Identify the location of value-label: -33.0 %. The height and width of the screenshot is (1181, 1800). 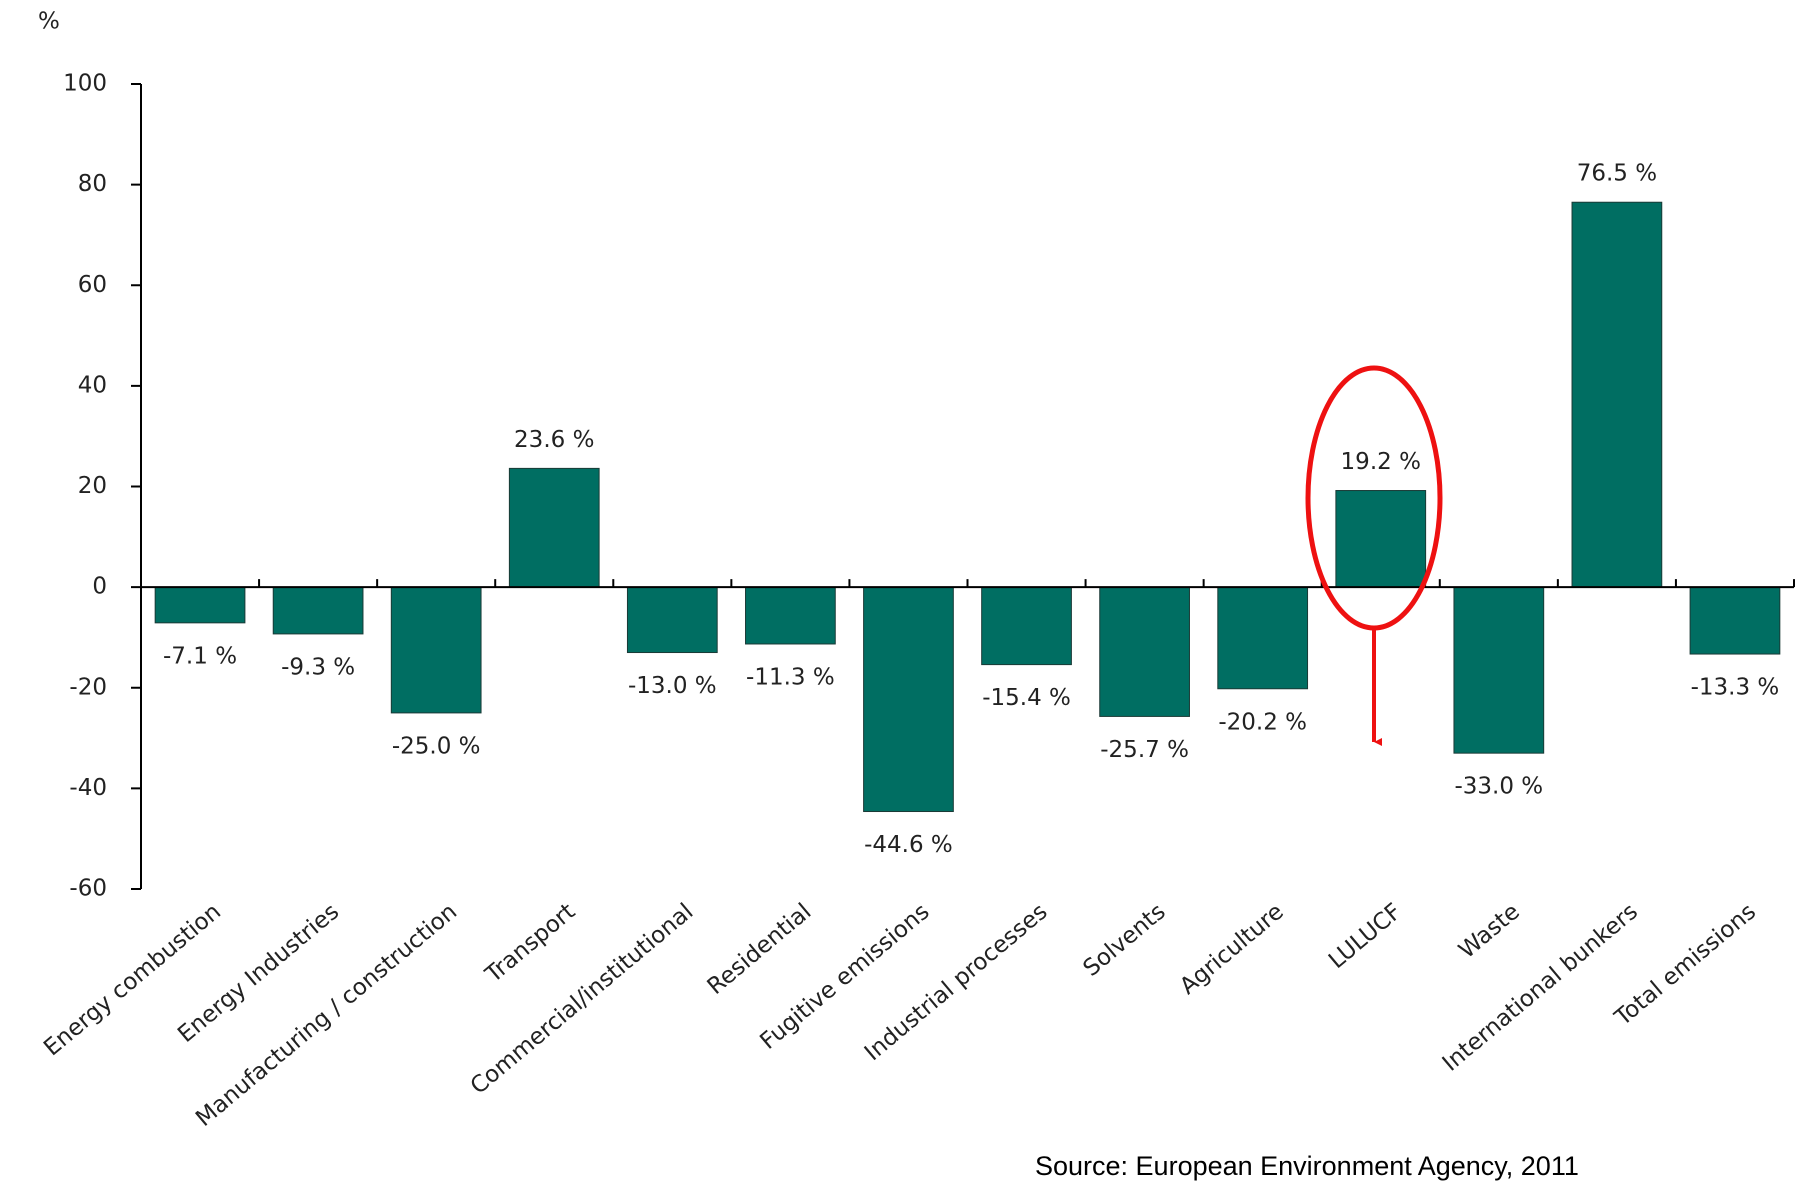
(1498, 787).